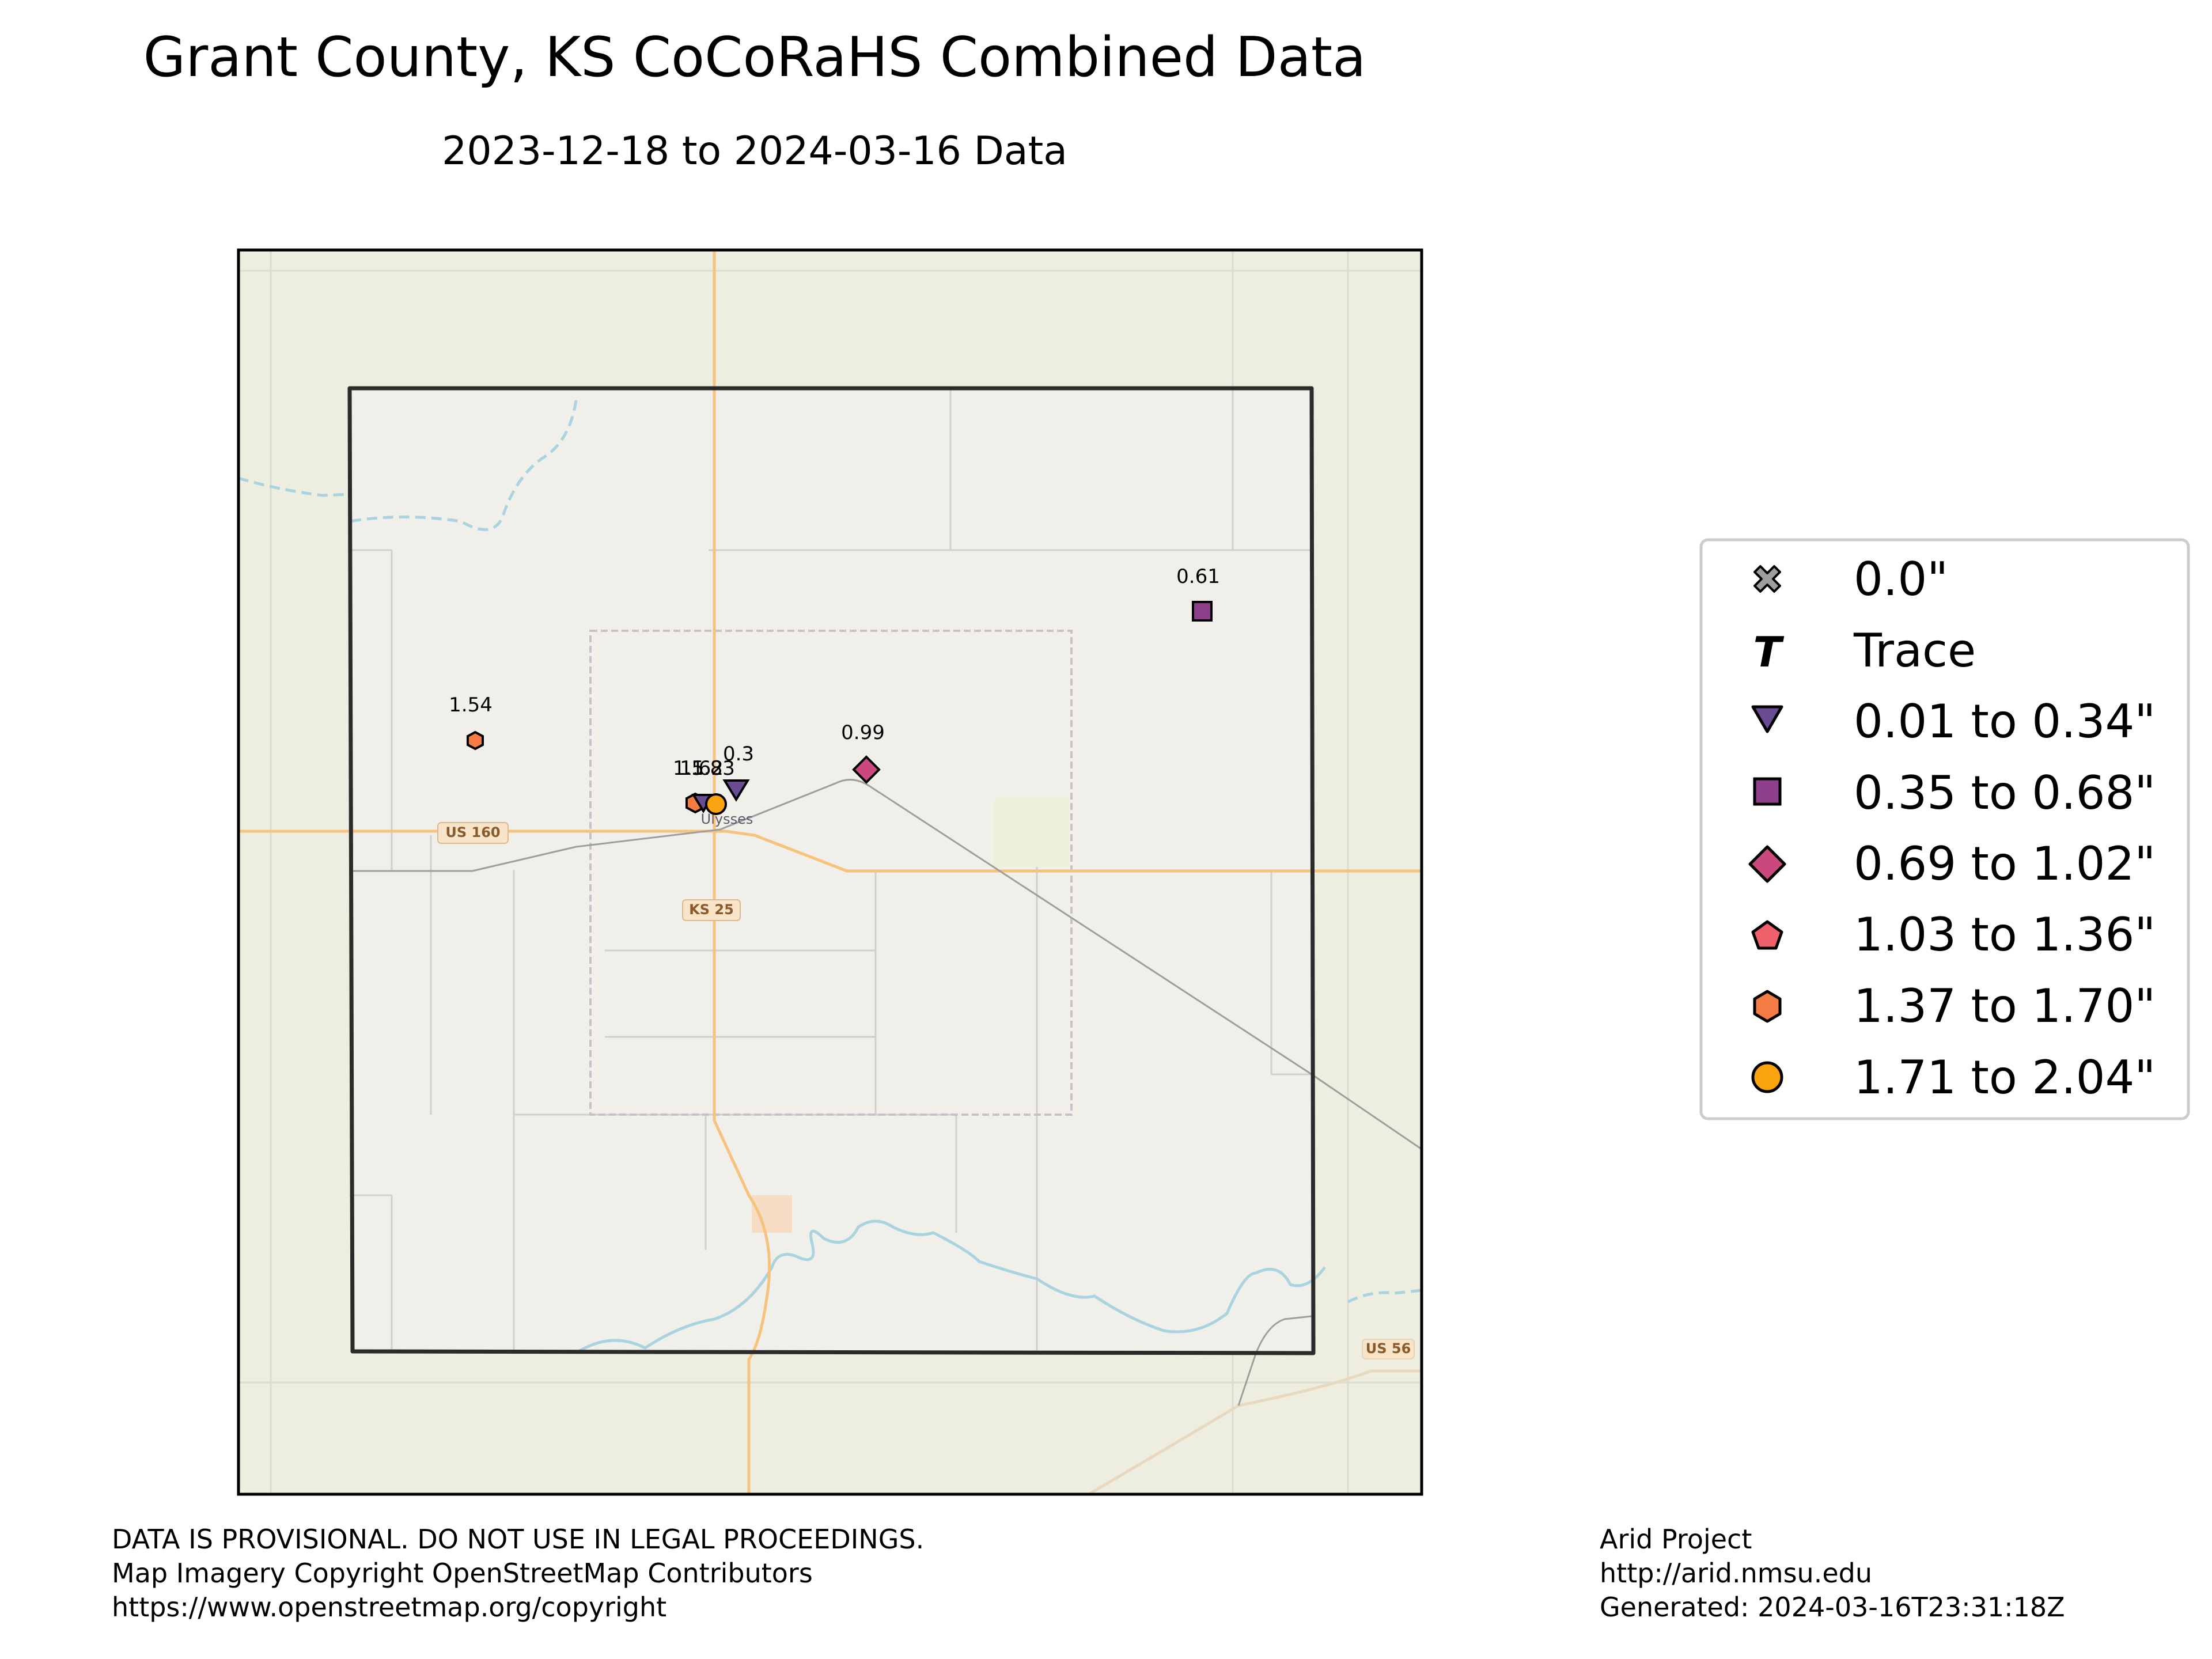 This screenshot has width=2212, height=1659. I want to click on legend-item: 1.71 to 2.04", so click(1953, 1077).